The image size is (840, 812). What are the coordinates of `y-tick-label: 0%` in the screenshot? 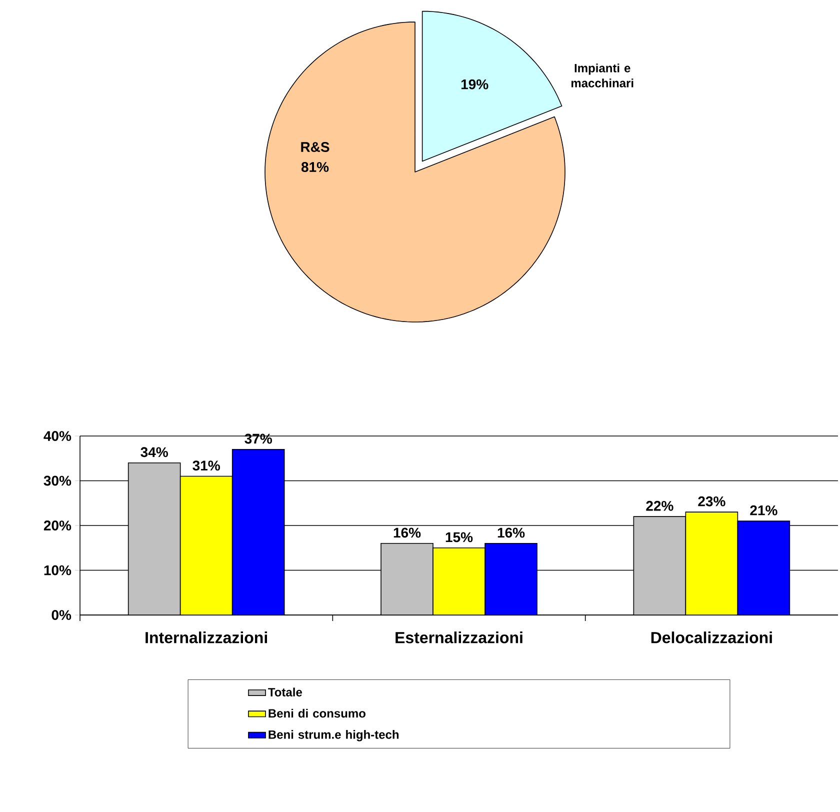 It's located at (62, 615).